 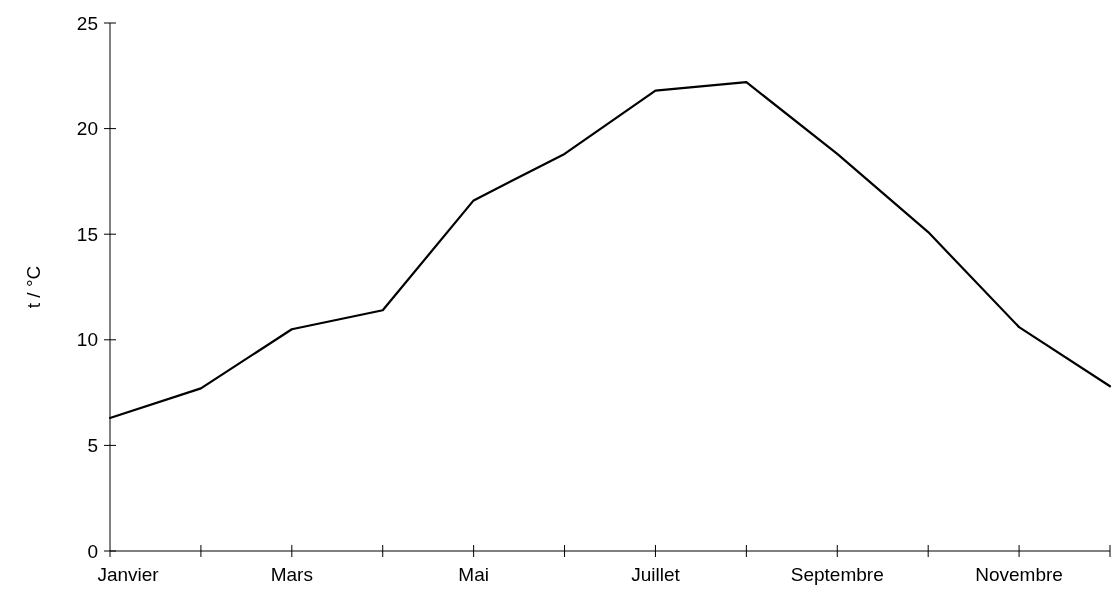 What do you see at coordinates (33, 287) in the screenshot?
I see `y-axis-title: t / °C` at bounding box center [33, 287].